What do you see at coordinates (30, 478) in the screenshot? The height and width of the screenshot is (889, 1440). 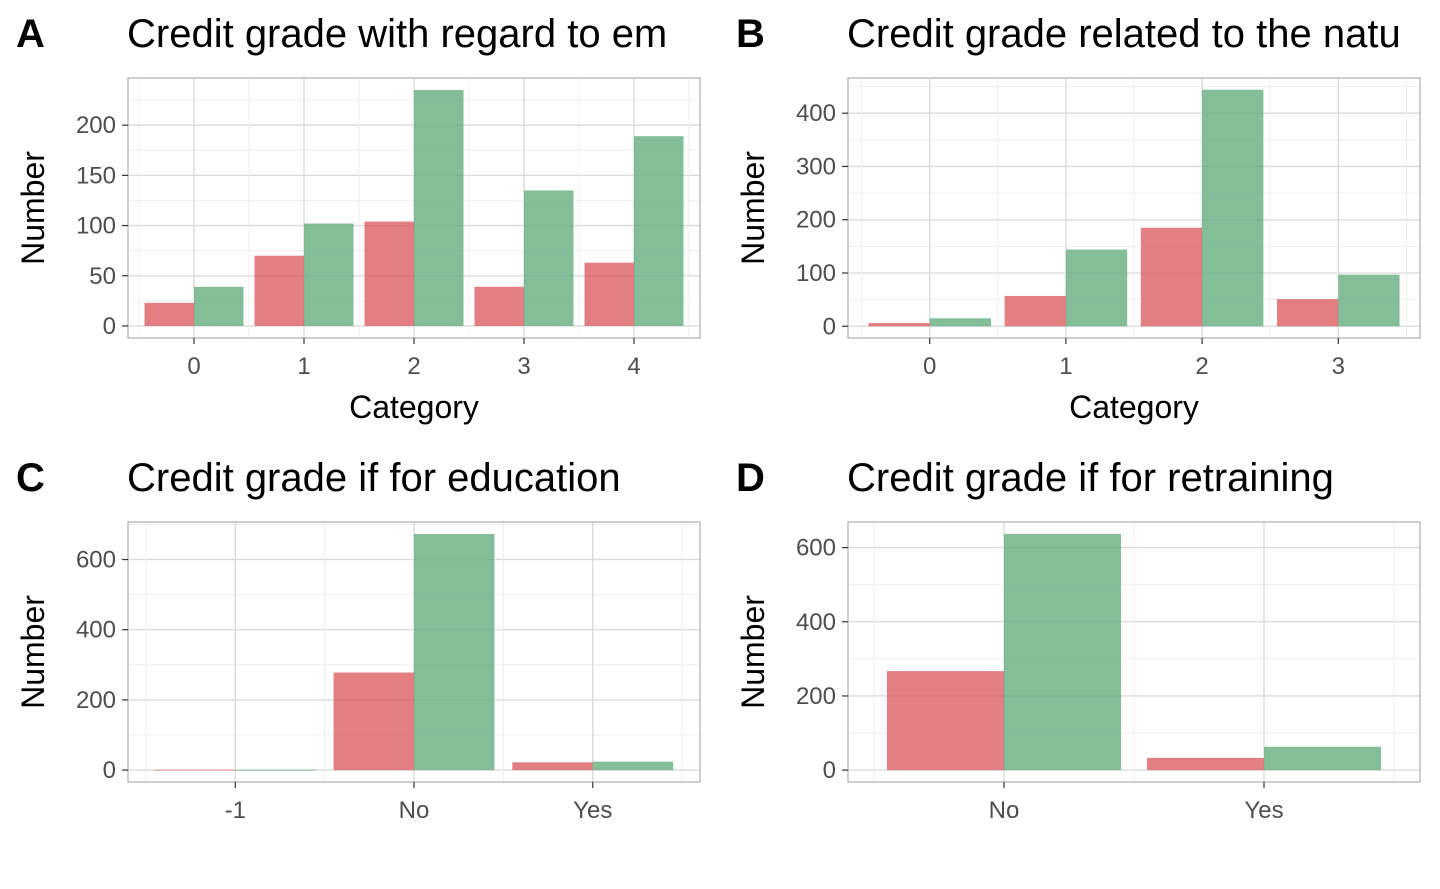 I see `panel-tag: C` at bounding box center [30, 478].